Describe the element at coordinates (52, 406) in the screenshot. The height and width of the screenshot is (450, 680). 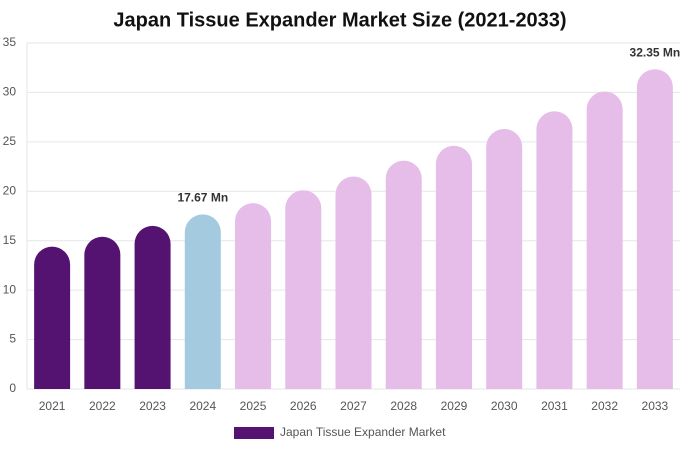
I see `x-tick-label: 2021` at that location.